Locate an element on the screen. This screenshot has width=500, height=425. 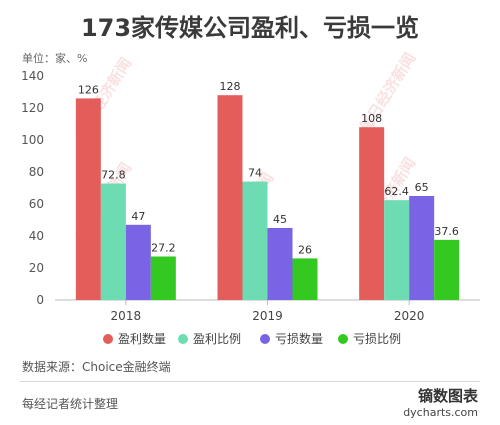
legend-item: 亏损数量 is located at coordinates (291, 338).